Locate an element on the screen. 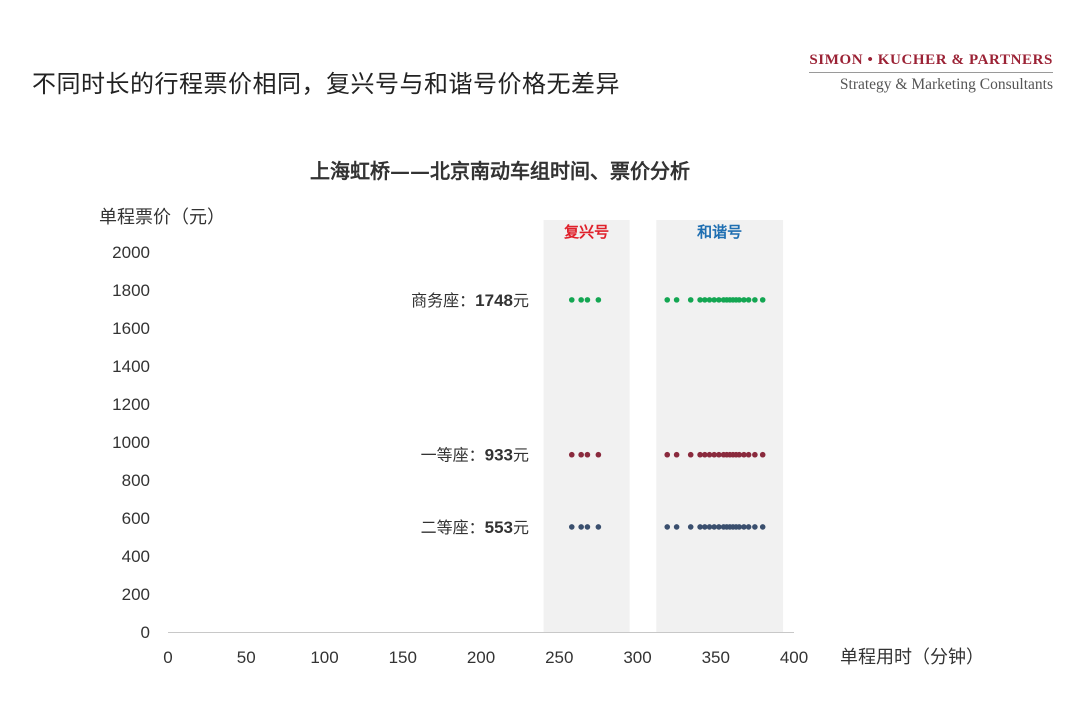 Image resolution: width=1084 pixels, height=714 pixels. group-label-0: 复兴号 is located at coordinates (586, 232).